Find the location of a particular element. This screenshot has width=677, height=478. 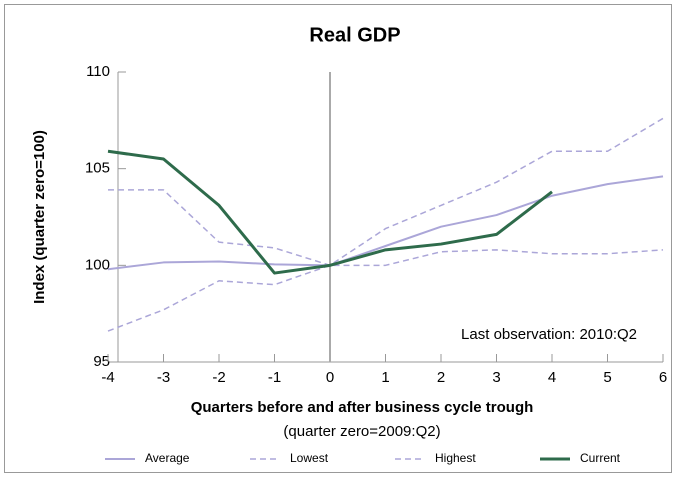

x-tick-label: 6 is located at coordinates (663, 377).